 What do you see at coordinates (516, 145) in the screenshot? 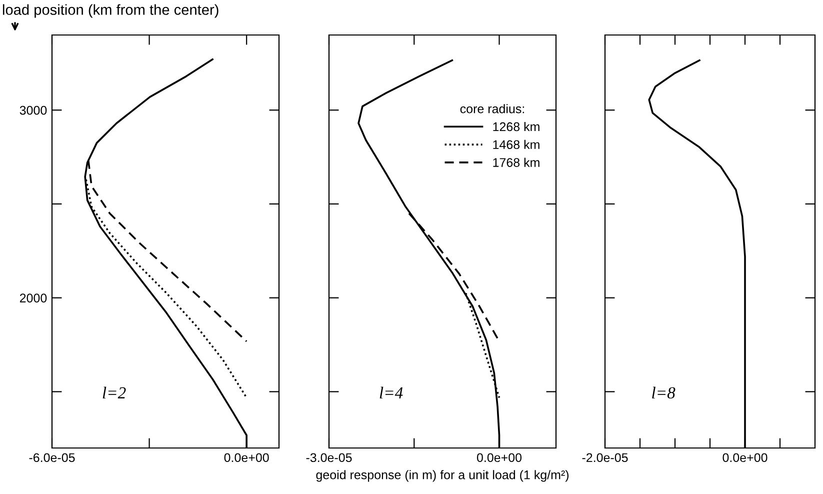
I see `legend-label: 1468 km` at bounding box center [516, 145].